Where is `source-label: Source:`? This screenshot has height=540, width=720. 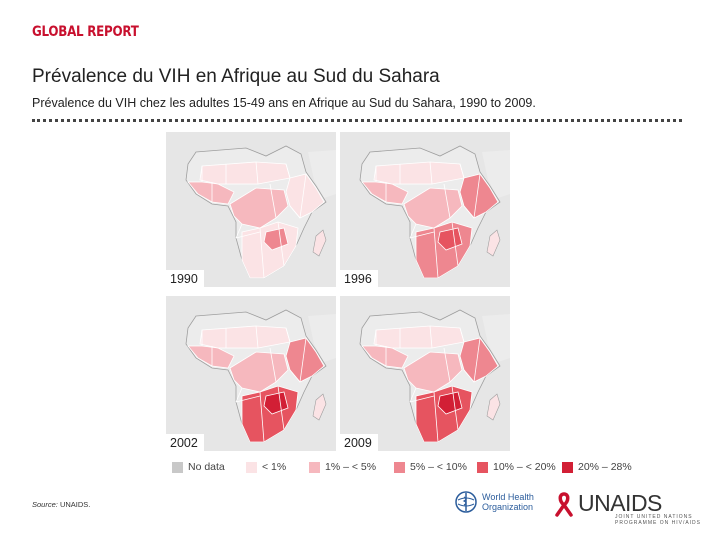
source-label: Source: is located at coordinates (45, 504).